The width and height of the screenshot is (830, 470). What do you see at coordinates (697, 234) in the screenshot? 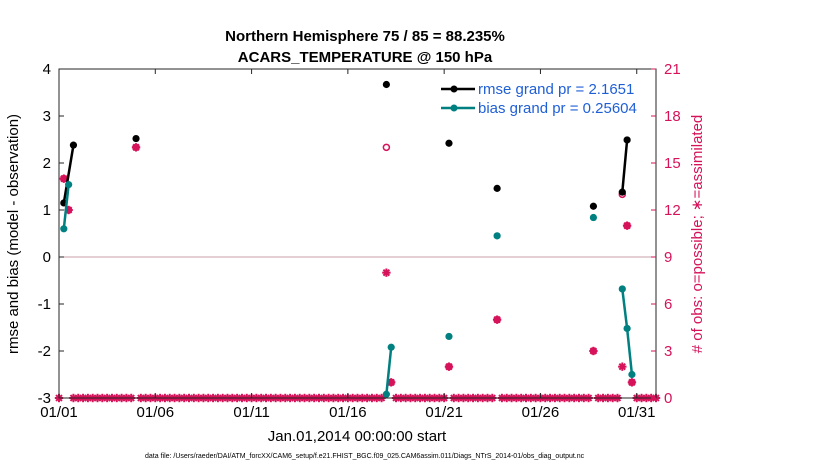
I see `y2-axis-label: # of obs: o=possible; ∗=assimilated` at bounding box center [697, 234].